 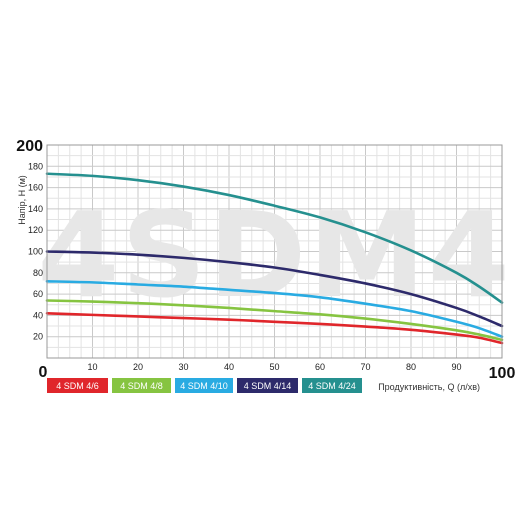 I want to click on y-tick-label: 160, so click(x=35, y=188).